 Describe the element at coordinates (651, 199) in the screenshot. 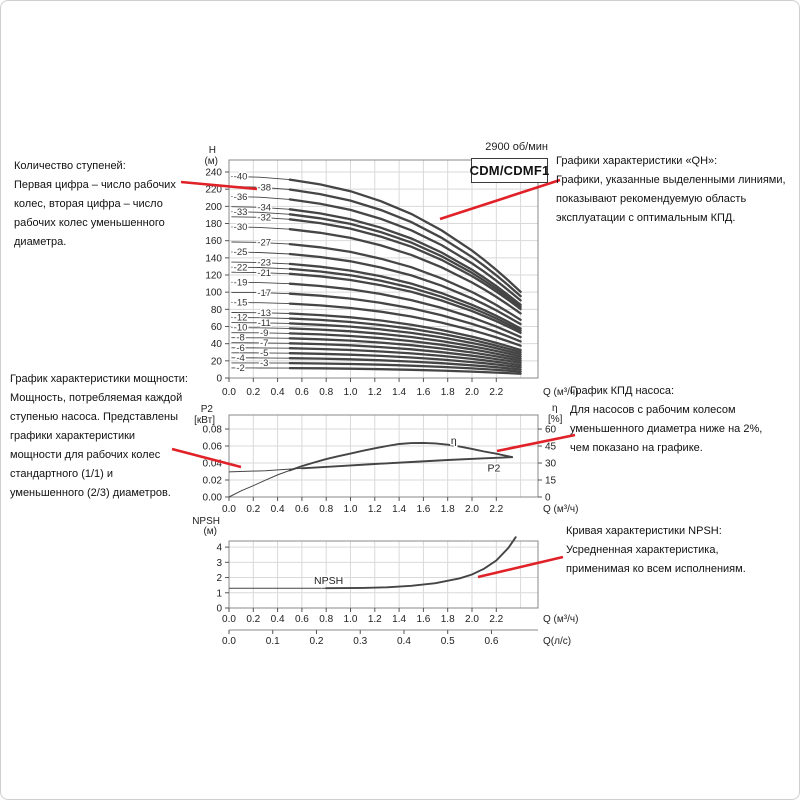

I see `annotation-line: показывают рекомендуемую область` at that location.